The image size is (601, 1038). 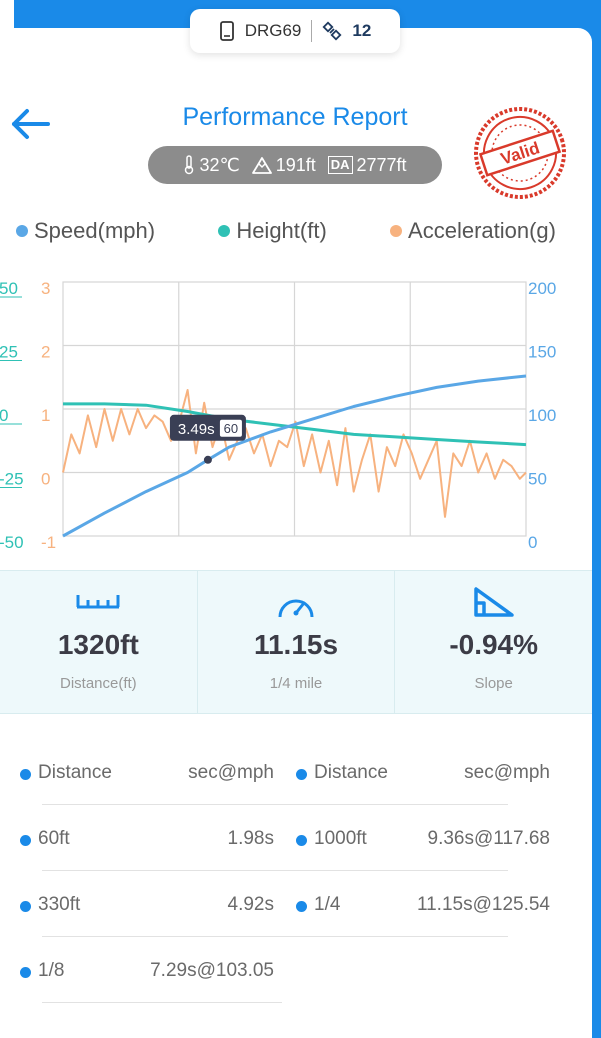 I want to click on device-pill: DRG69 12, so click(x=295, y=31).